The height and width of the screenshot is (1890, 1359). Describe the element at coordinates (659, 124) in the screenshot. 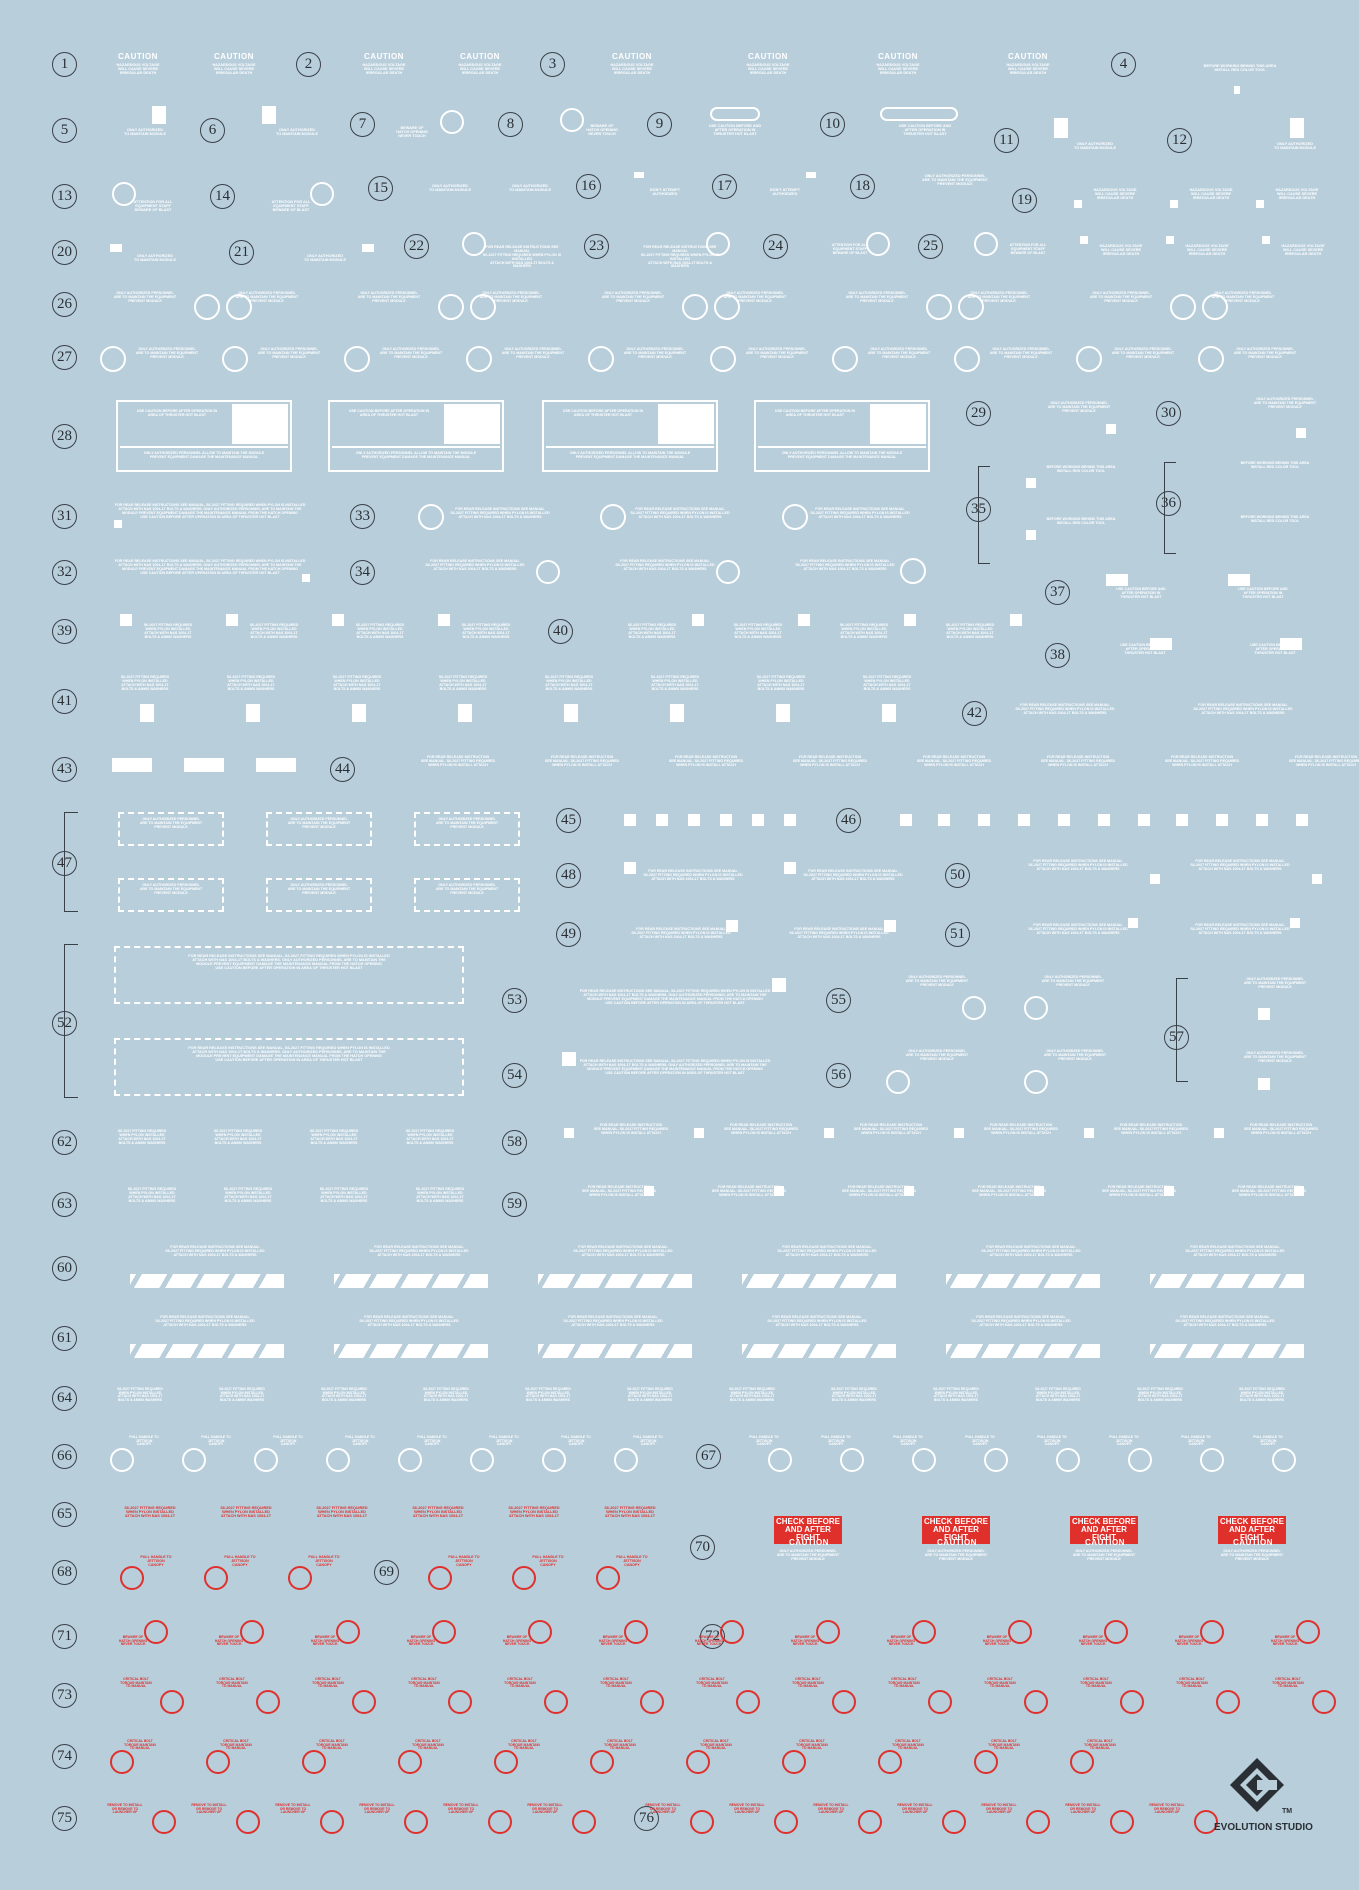

I see `item-number-9: 9` at that location.